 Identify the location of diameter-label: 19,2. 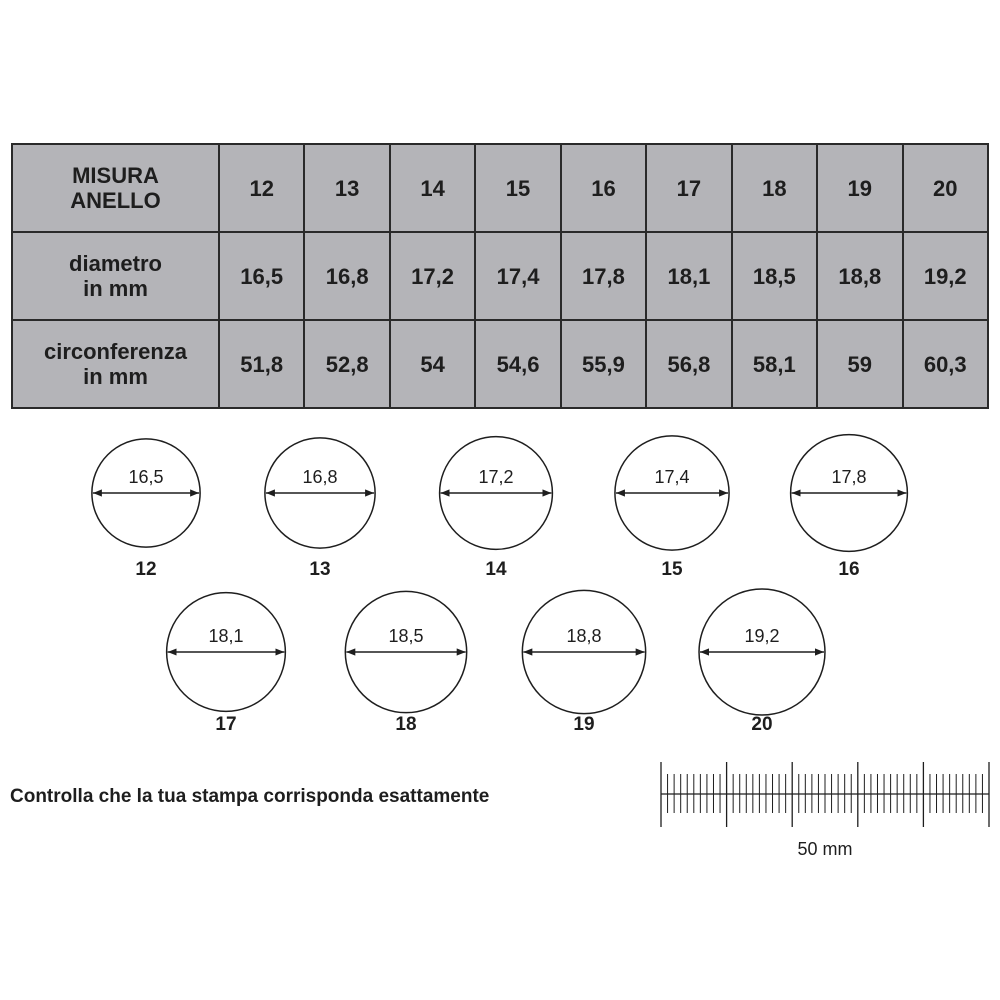
(761, 636).